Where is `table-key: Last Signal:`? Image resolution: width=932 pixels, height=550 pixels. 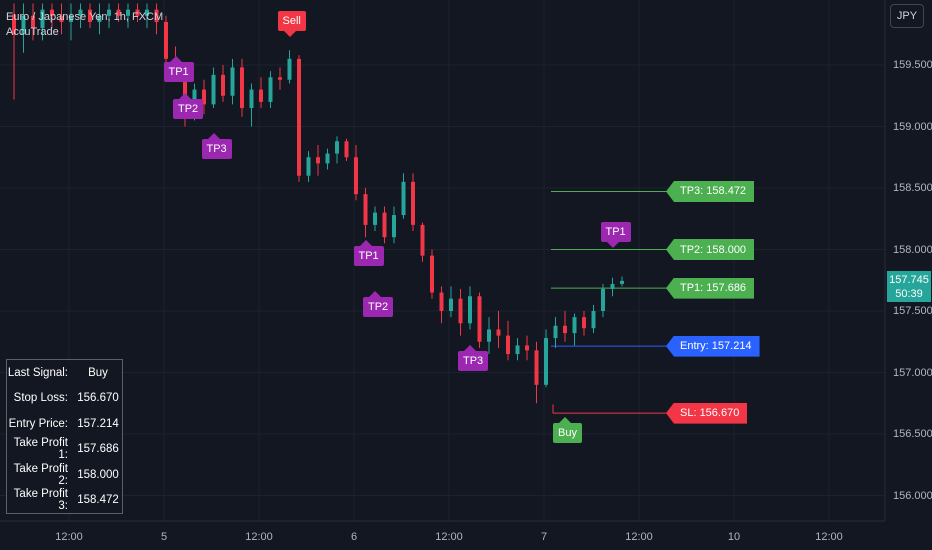
table-key: Last Signal: is located at coordinates (37, 372).